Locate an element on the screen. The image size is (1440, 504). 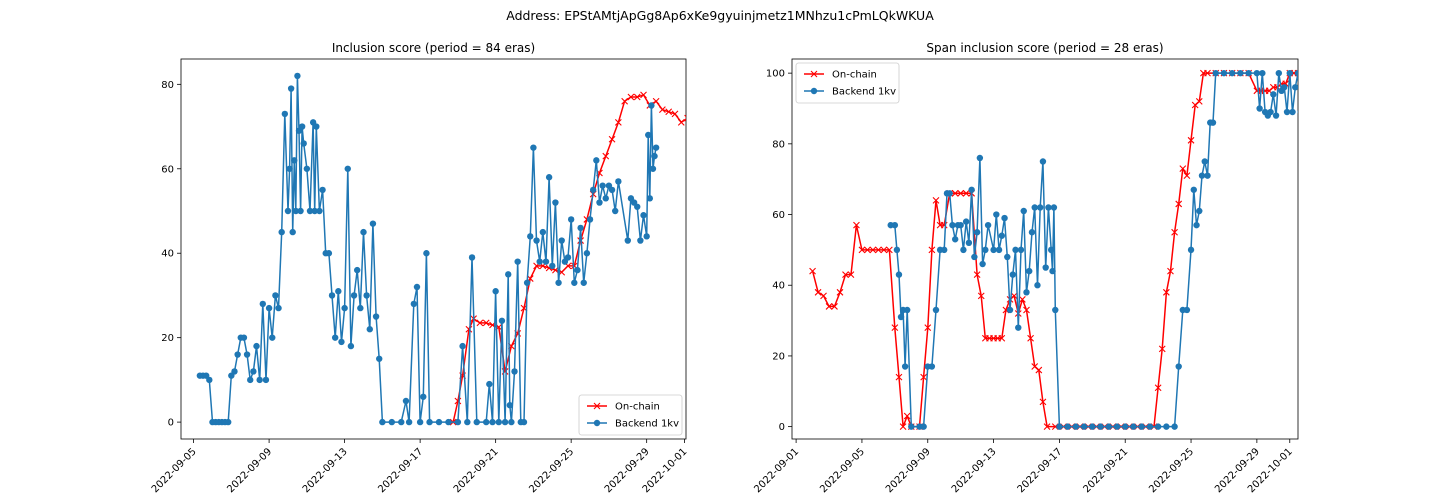
series-on-chain is located at coordinates (567, 258).